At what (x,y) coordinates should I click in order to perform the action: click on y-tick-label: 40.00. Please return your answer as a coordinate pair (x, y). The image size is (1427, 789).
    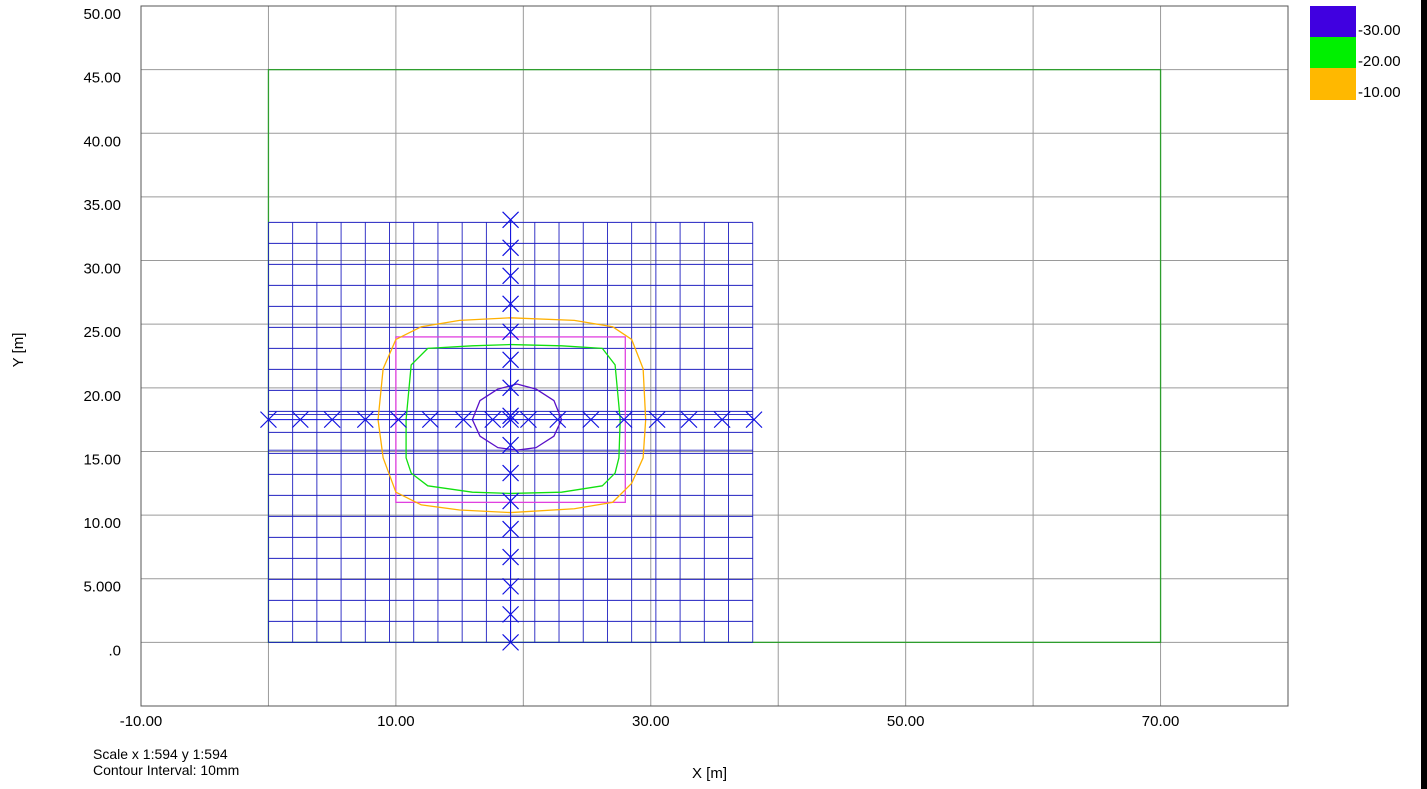
    Looking at the image, I should click on (102, 141).